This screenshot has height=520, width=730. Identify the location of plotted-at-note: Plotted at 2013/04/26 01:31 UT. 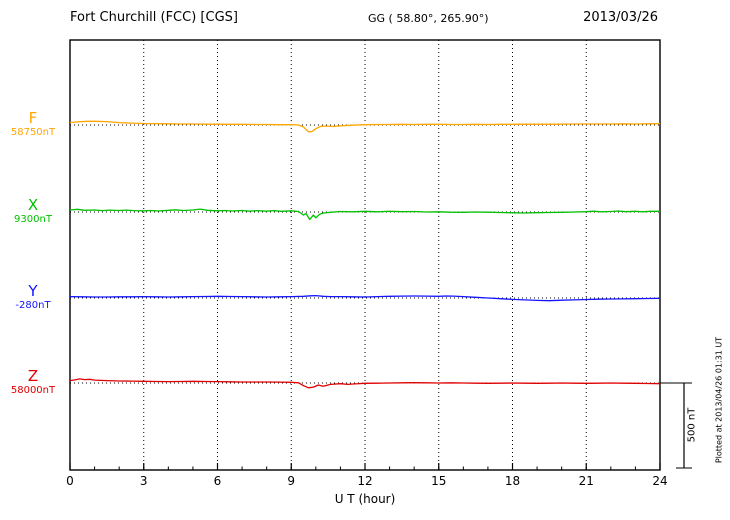
(719, 400).